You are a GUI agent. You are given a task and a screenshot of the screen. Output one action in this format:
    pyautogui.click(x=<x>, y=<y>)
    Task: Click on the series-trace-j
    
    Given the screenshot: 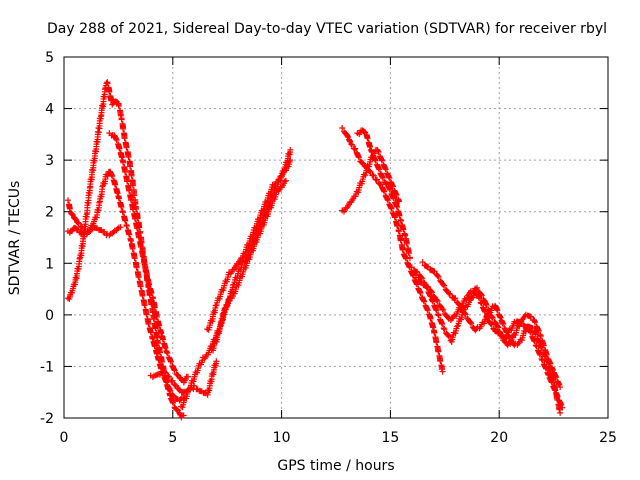 What is the action you would take?
    pyautogui.click(x=371, y=180)
    